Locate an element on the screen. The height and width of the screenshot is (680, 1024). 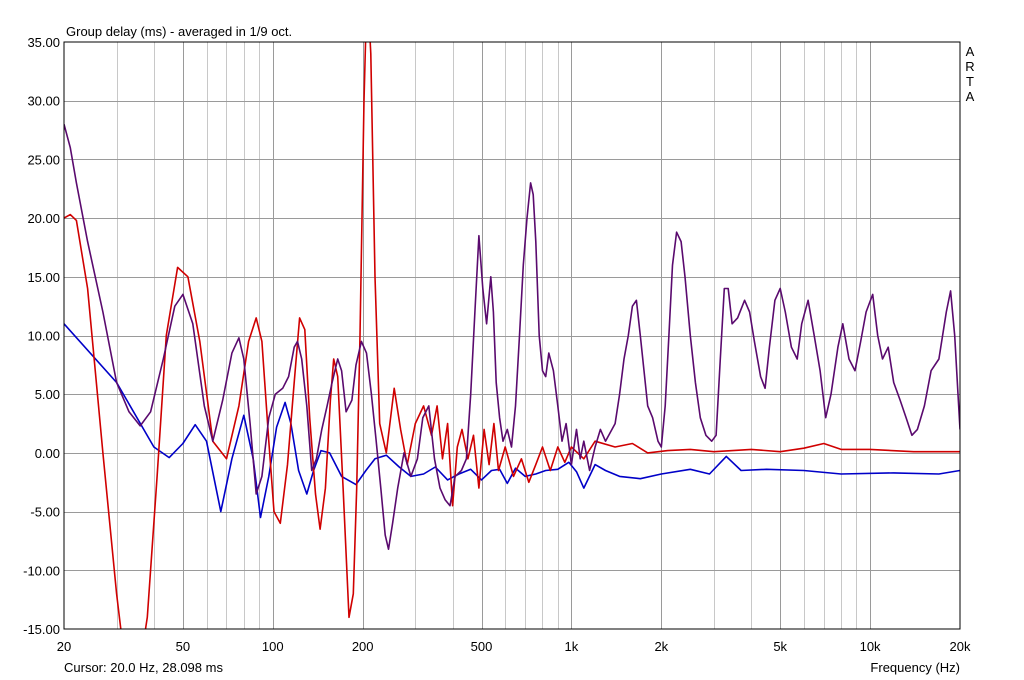
y-tick-label: 25.00 is located at coordinates (43, 159).